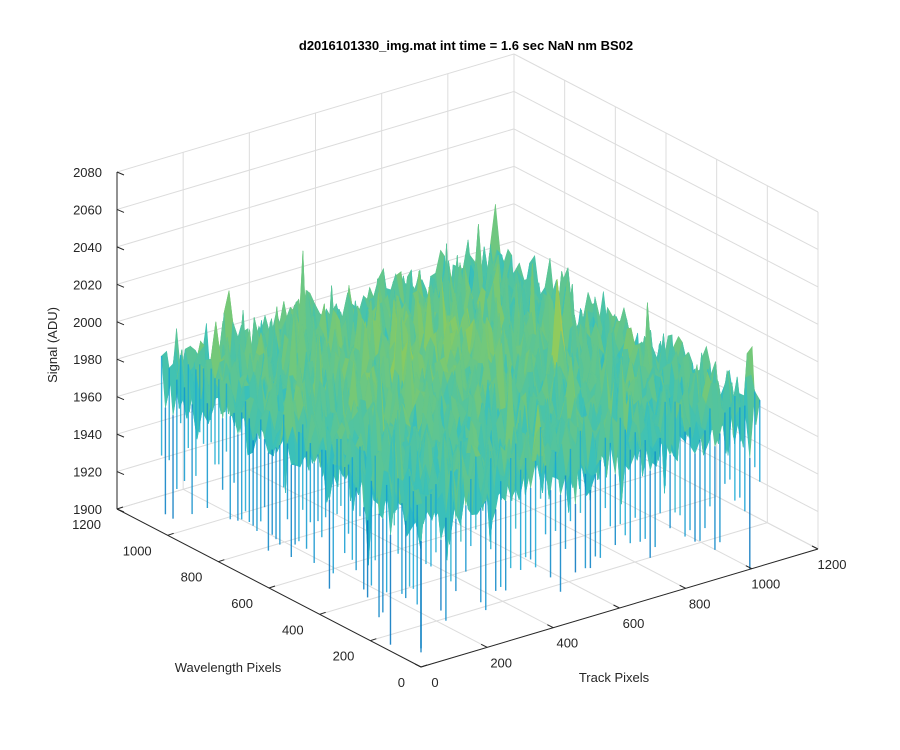 This screenshot has height=750, width=900. What do you see at coordinates (501, 662) in the screenshot?
I see `x-tick-label: 200` at bounding box center [501, 662].